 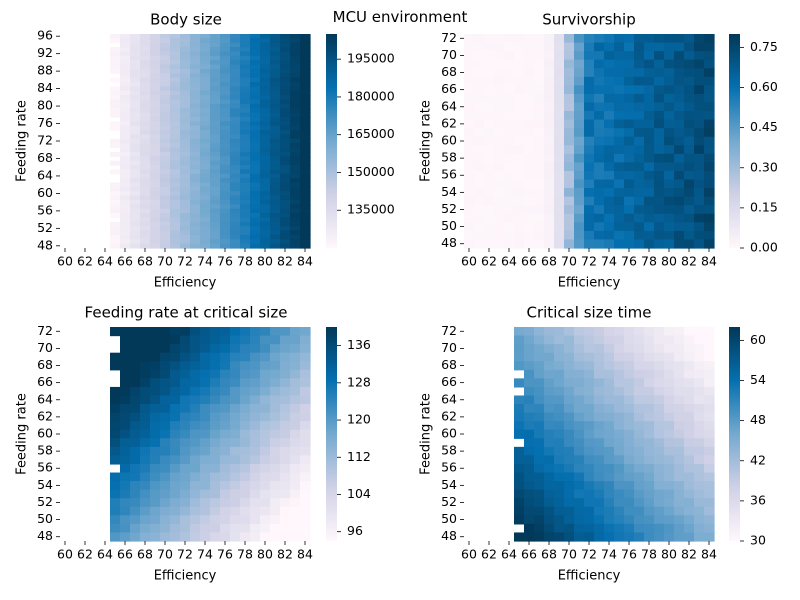 What do you see at coordinates (569, 554) in the screenshot?
I see `x-tick-label: 70` at bounding box center [569, 554].